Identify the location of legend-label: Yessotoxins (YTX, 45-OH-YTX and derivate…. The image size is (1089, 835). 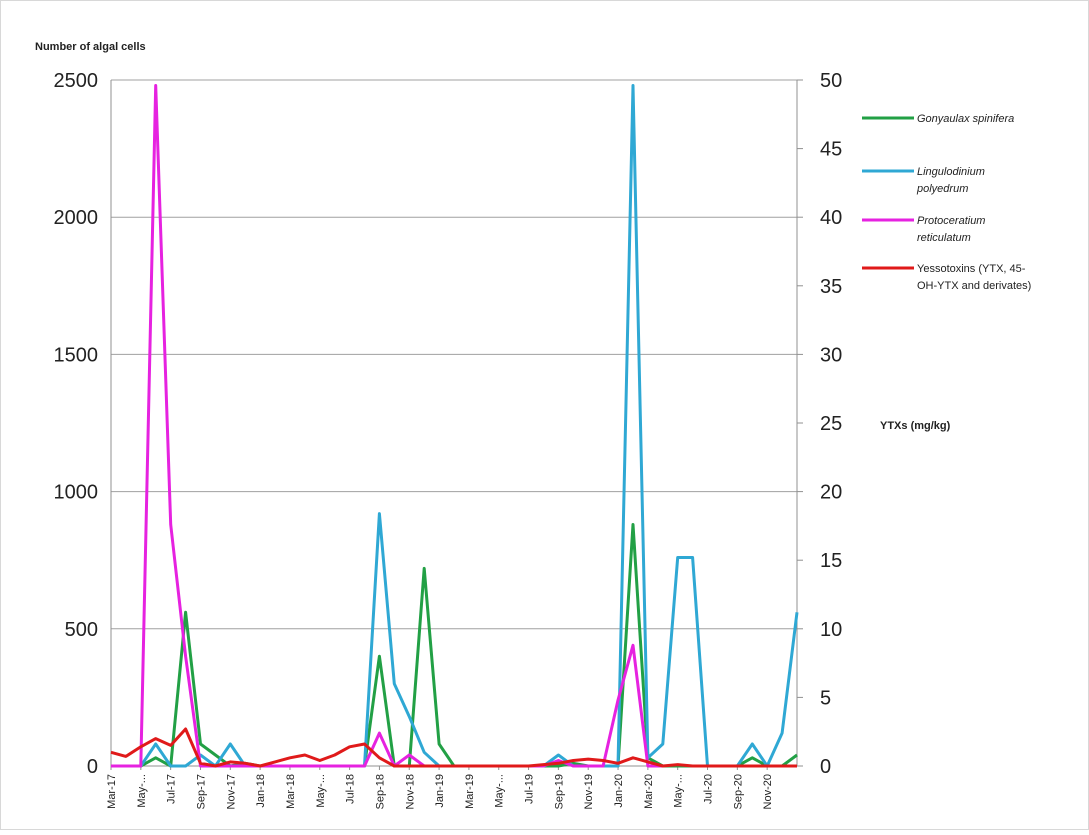
(974, 277).